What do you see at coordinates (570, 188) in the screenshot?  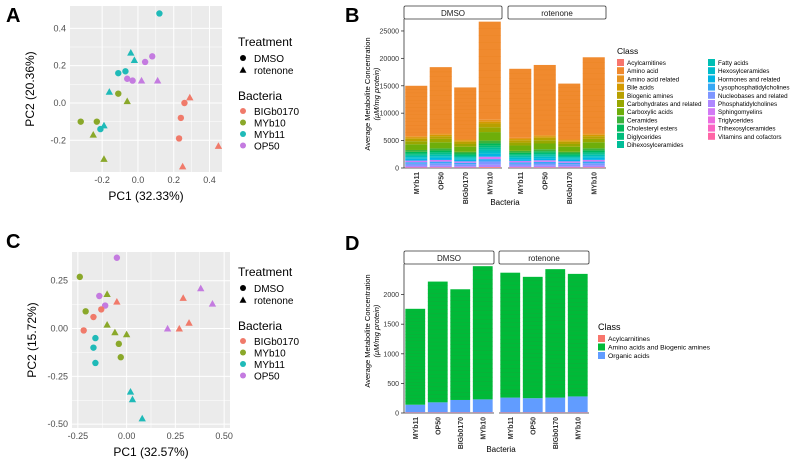 I see `x-tick-label: BIGb0170` at bounding box center [570, 188].